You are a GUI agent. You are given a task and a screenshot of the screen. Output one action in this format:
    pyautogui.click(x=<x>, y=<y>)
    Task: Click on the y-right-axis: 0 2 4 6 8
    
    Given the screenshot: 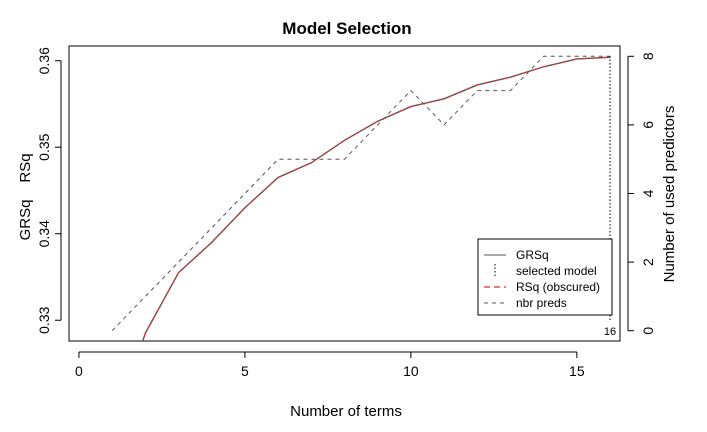 What is the action you would take?
    pyautogui.click(x=641, y=193)
    